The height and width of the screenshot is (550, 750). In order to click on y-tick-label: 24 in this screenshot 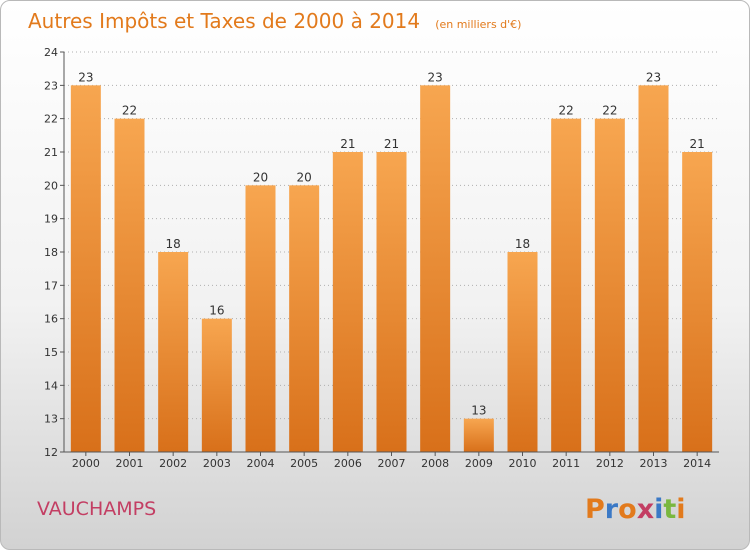, I will do `click(51, 52)`.